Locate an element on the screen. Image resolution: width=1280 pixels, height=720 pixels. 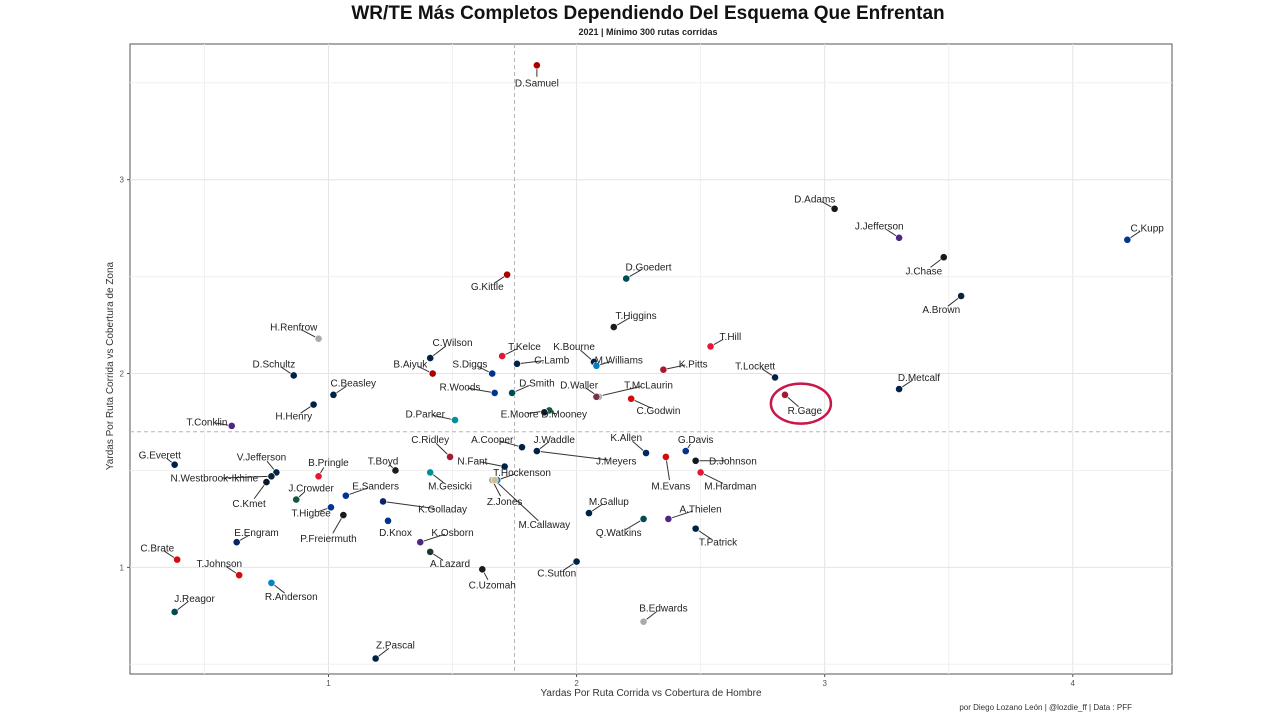
point-label: D.Metcalf is located at coordinates (919, 378).